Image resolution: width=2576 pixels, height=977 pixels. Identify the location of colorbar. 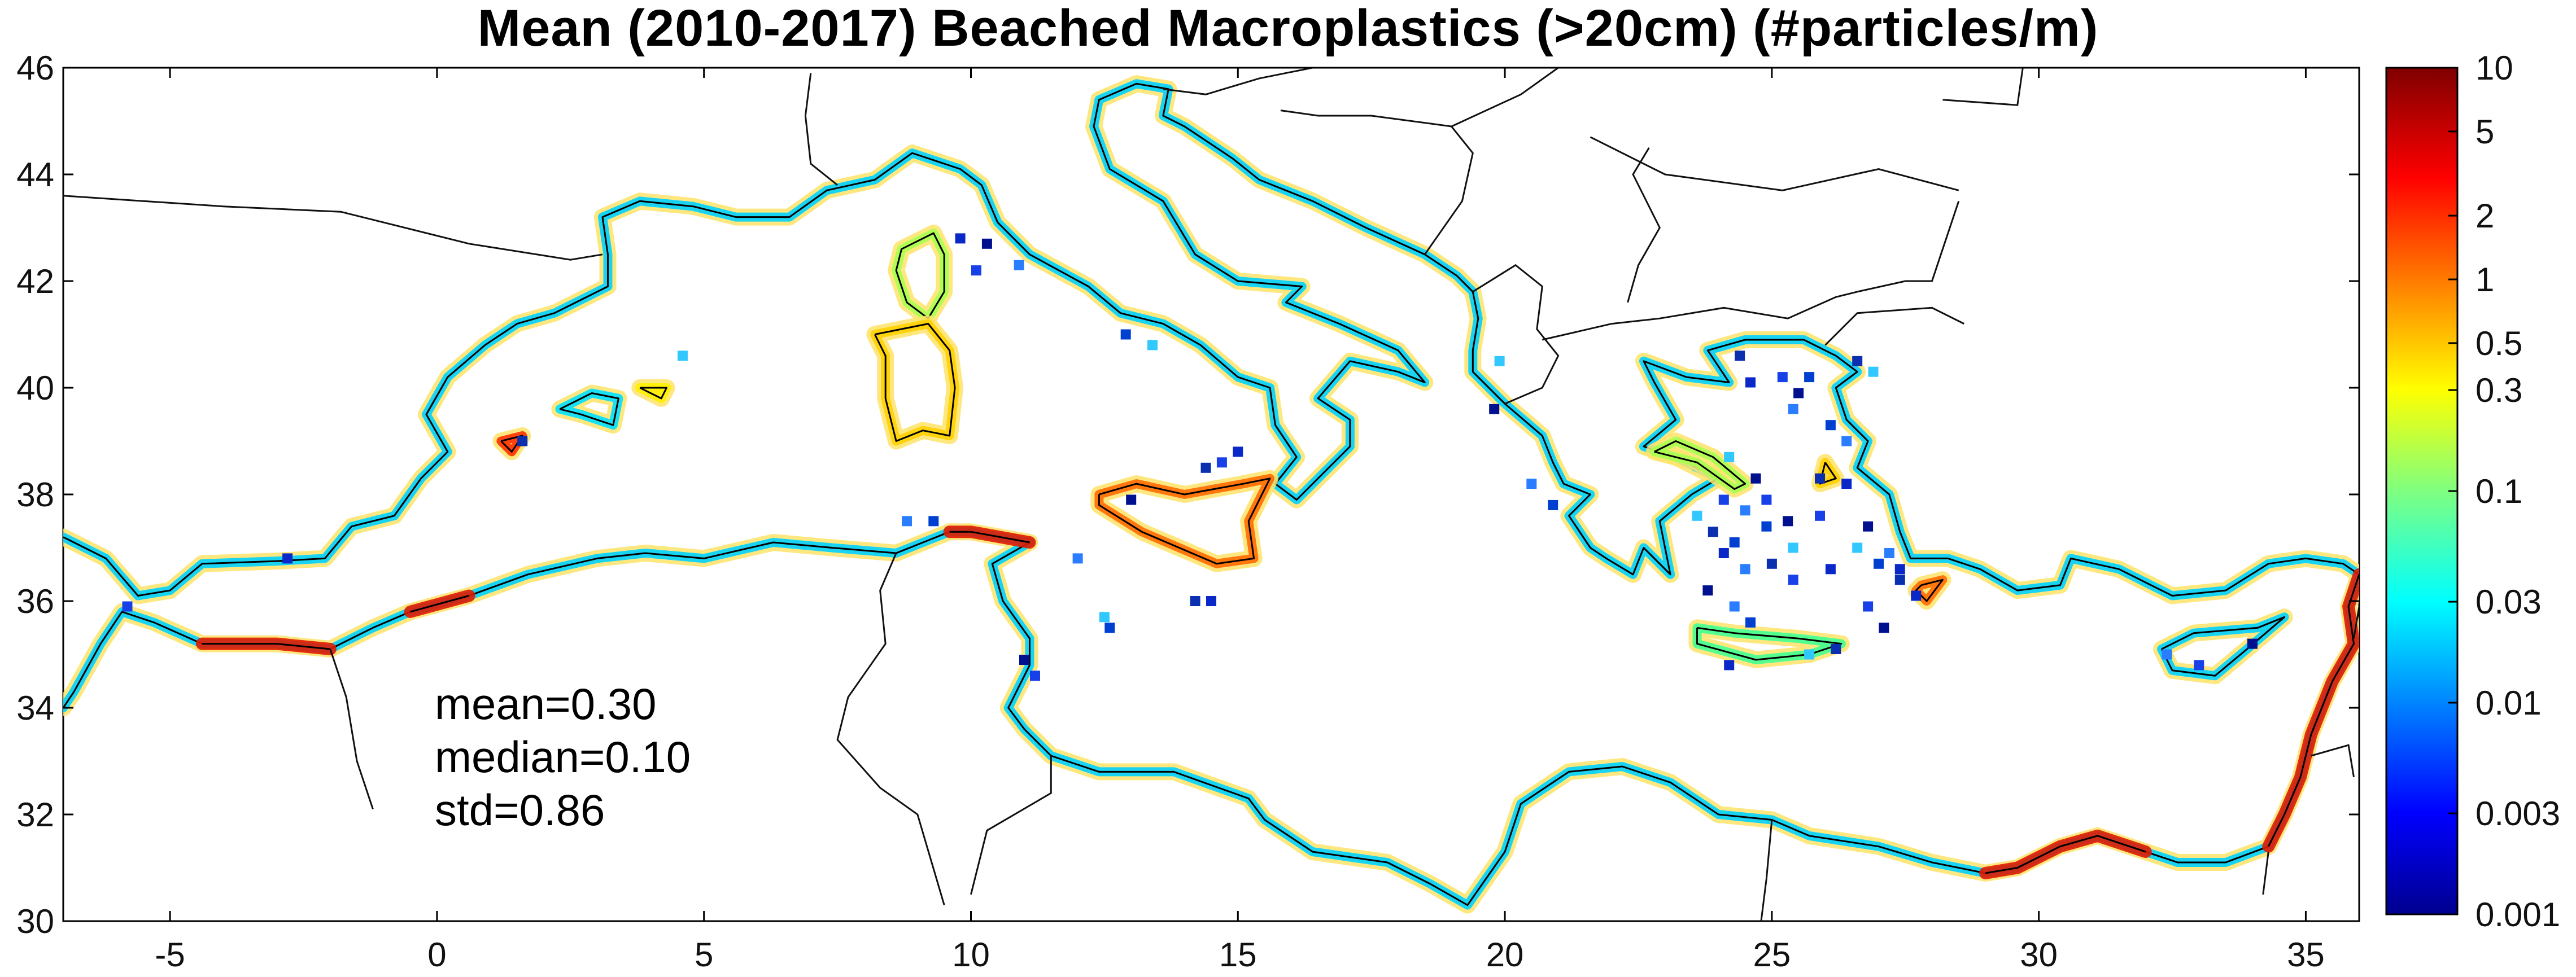
(2422, 491).